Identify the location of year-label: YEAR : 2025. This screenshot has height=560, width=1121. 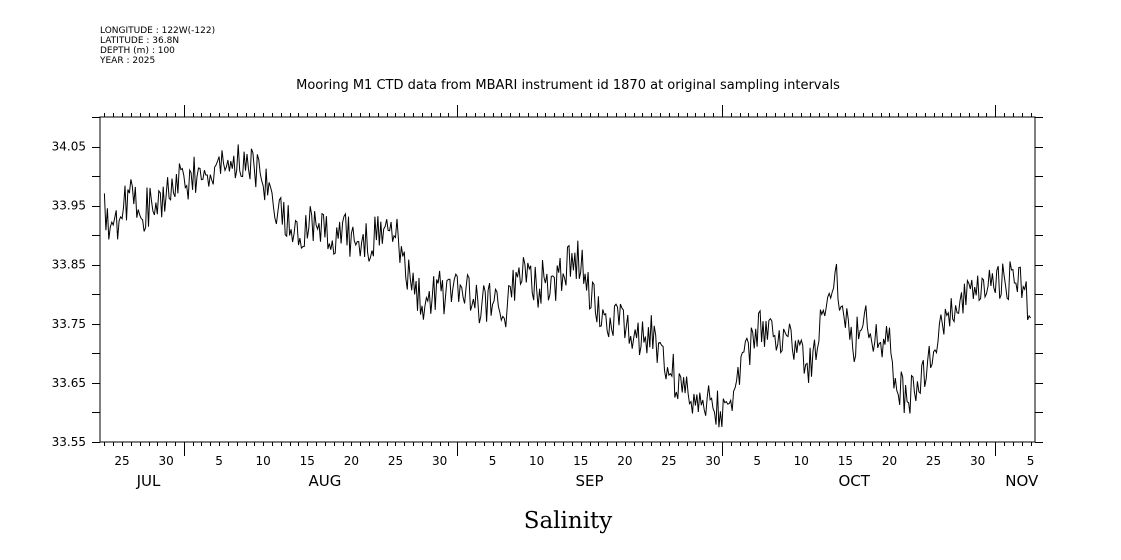
(128, 61).